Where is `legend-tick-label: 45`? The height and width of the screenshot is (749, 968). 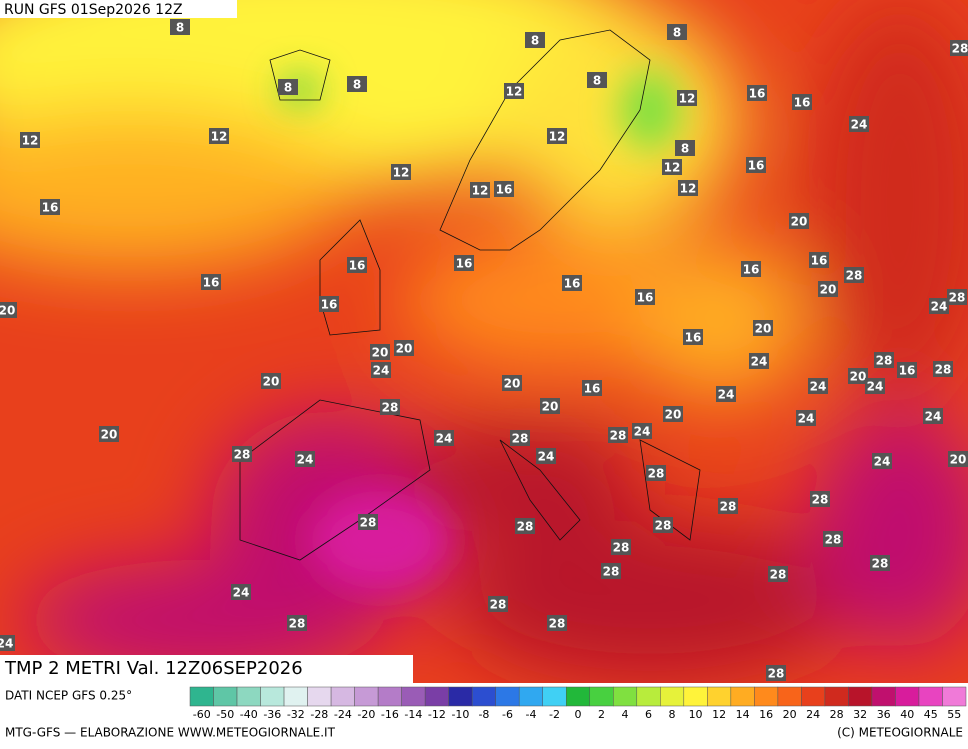
legend-tick-label: 45 is located at coordinates (931, 714).